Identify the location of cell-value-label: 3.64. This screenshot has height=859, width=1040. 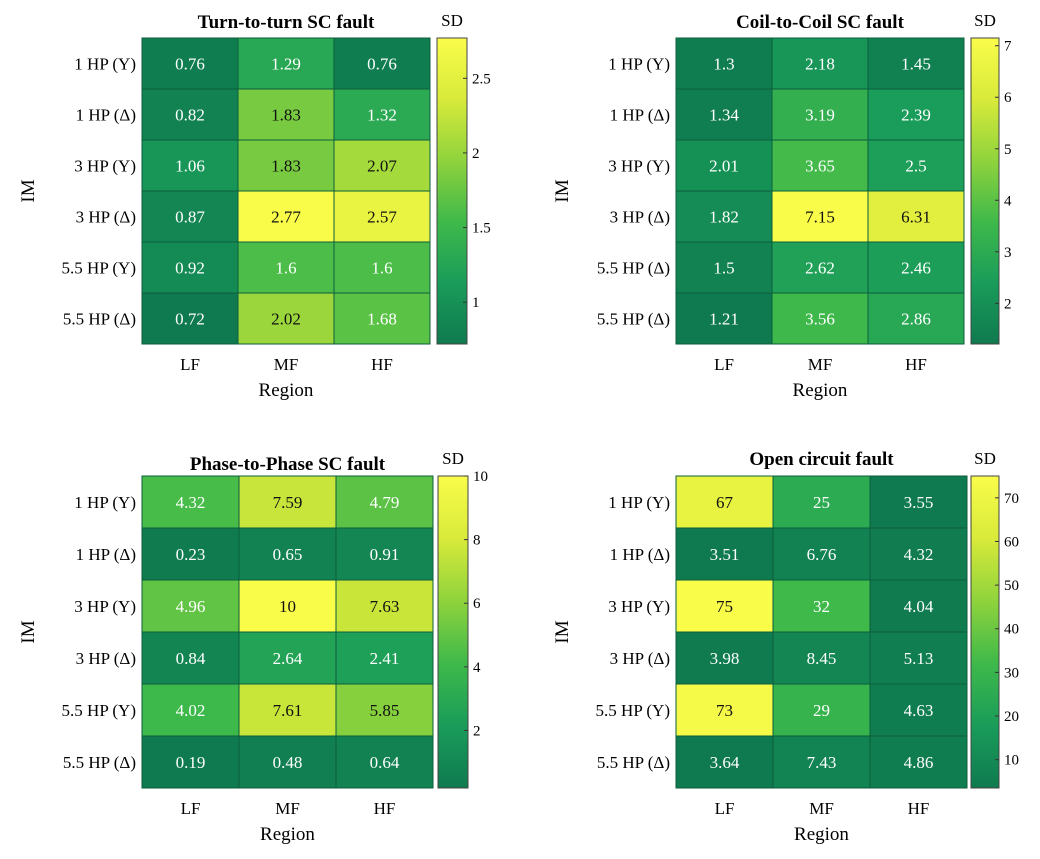
(725, 762).